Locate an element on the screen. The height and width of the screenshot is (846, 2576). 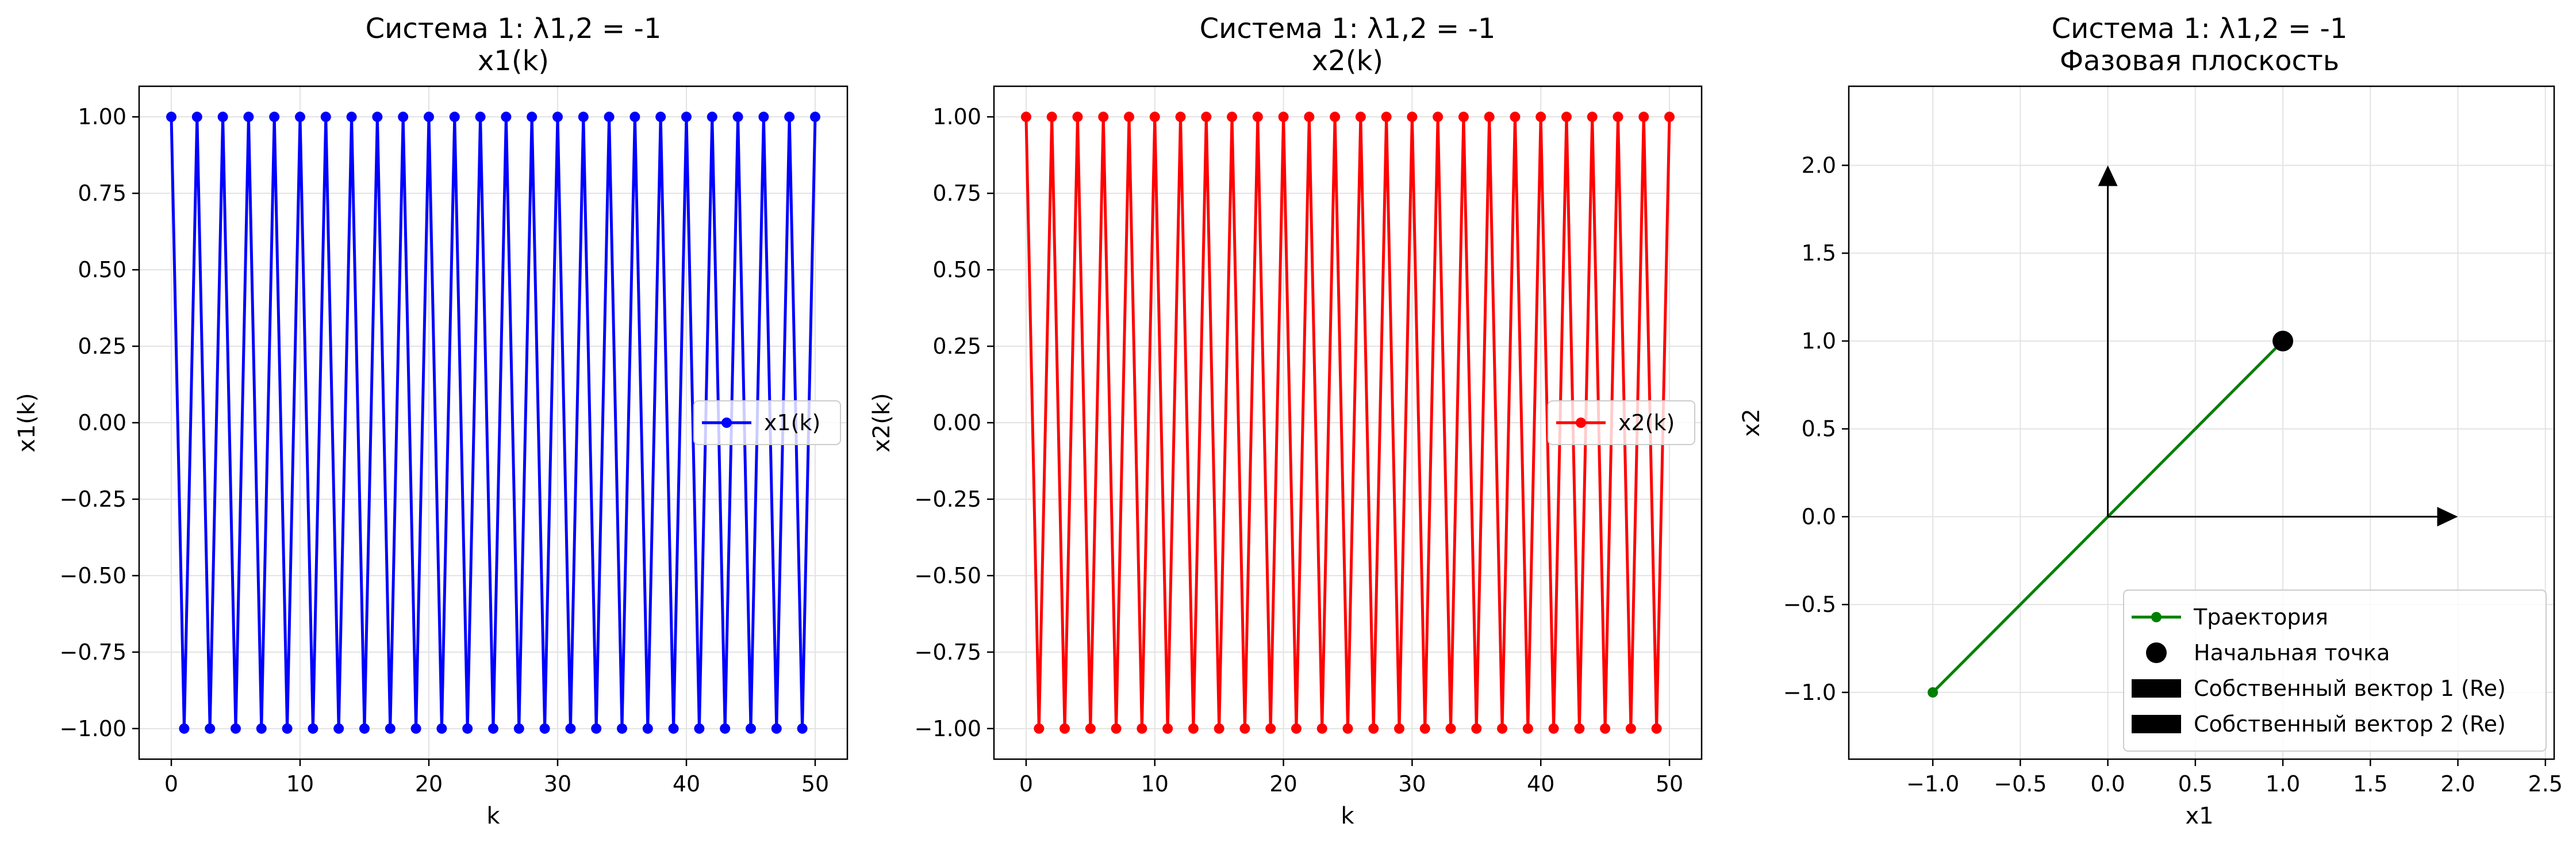
y-tick-label: 1.0 is located at coordinates (1819, 341).